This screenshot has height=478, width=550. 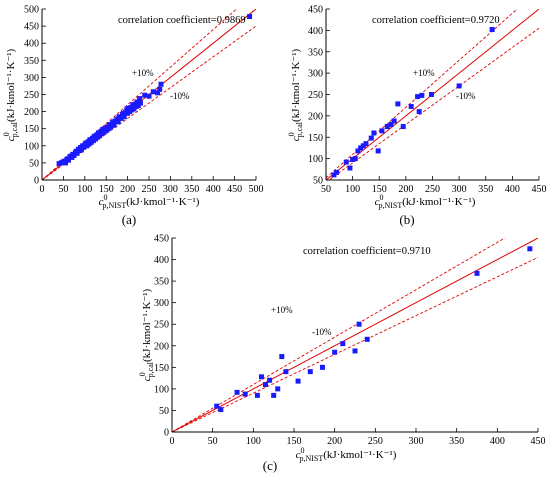 What do you see at coordinates (234, 189) in the screenshot?
I see `x-tick-label: 450` at bounding box center [234, 189].